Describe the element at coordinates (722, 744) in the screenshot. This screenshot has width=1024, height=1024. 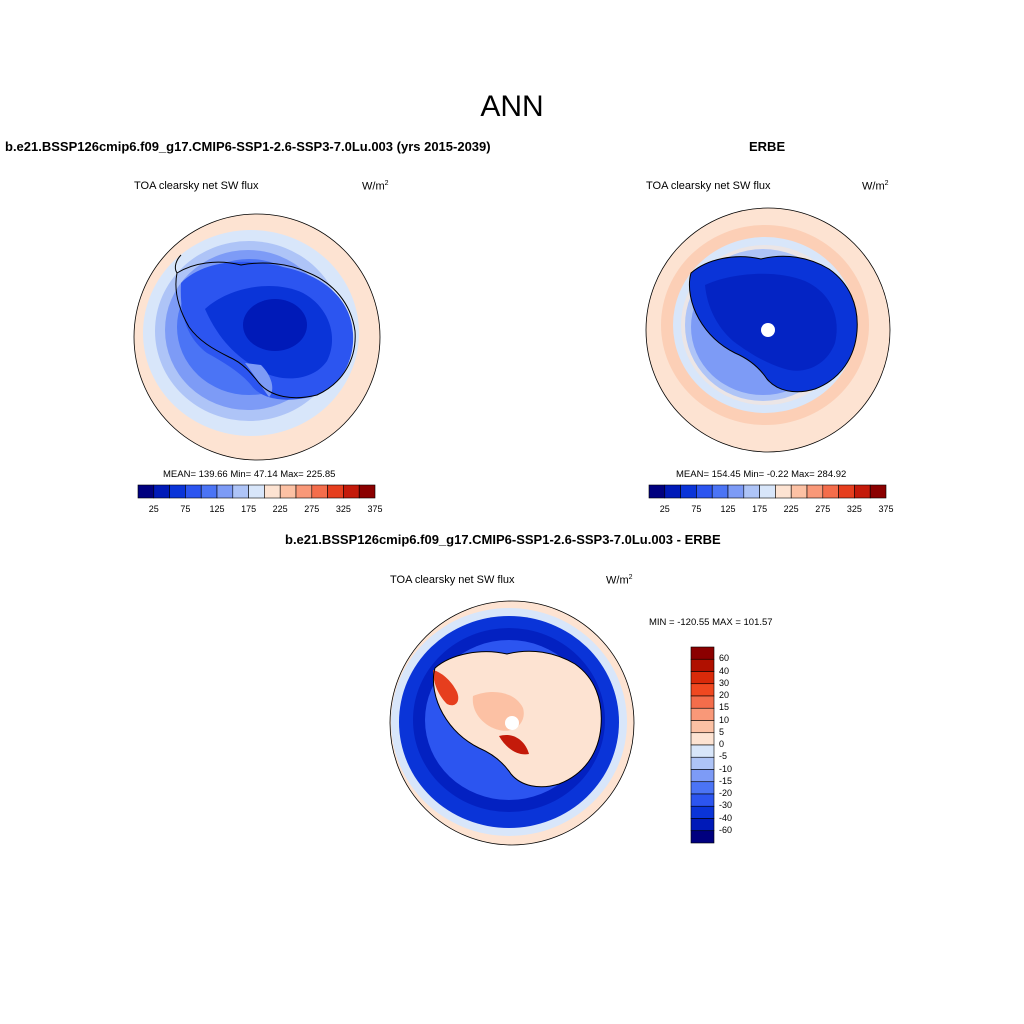
I see `diff-colorbar-label: 0` at that location.